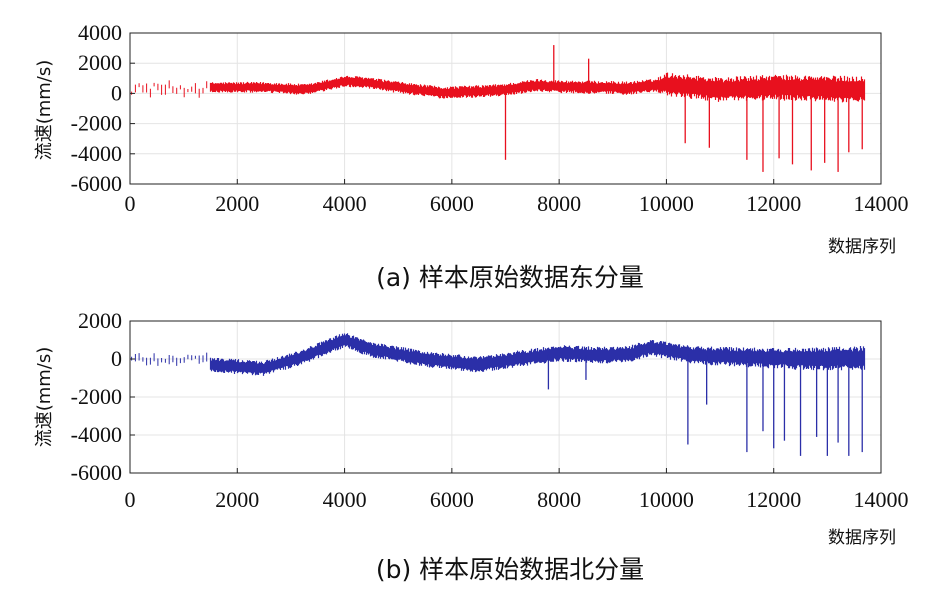 Image resolution: width=947 pixels, height=612 pixels. I want to click on panel-a-y-ticks: 4000 2000 0 -2000 -4000 -6000, so click(103, 108).